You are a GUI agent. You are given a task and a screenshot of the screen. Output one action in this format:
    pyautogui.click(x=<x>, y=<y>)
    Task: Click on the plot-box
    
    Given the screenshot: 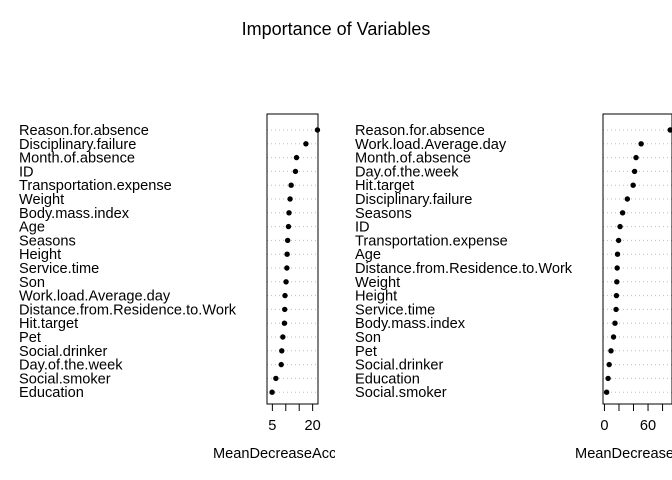 What is the action you would take?
    pyautogui.click(x=292, y=259)
    